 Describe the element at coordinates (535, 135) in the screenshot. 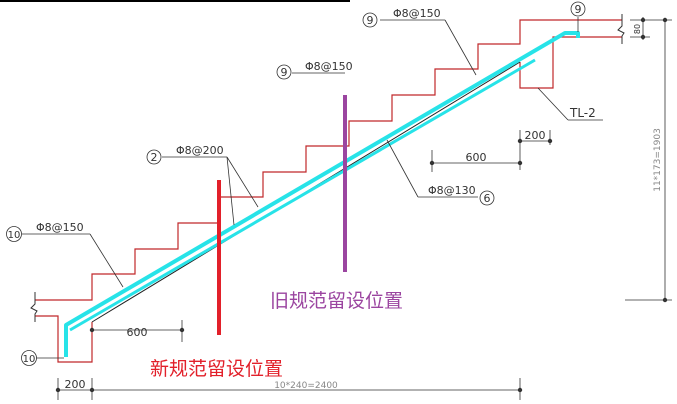

I see `dim-top-200: 200` at that location.